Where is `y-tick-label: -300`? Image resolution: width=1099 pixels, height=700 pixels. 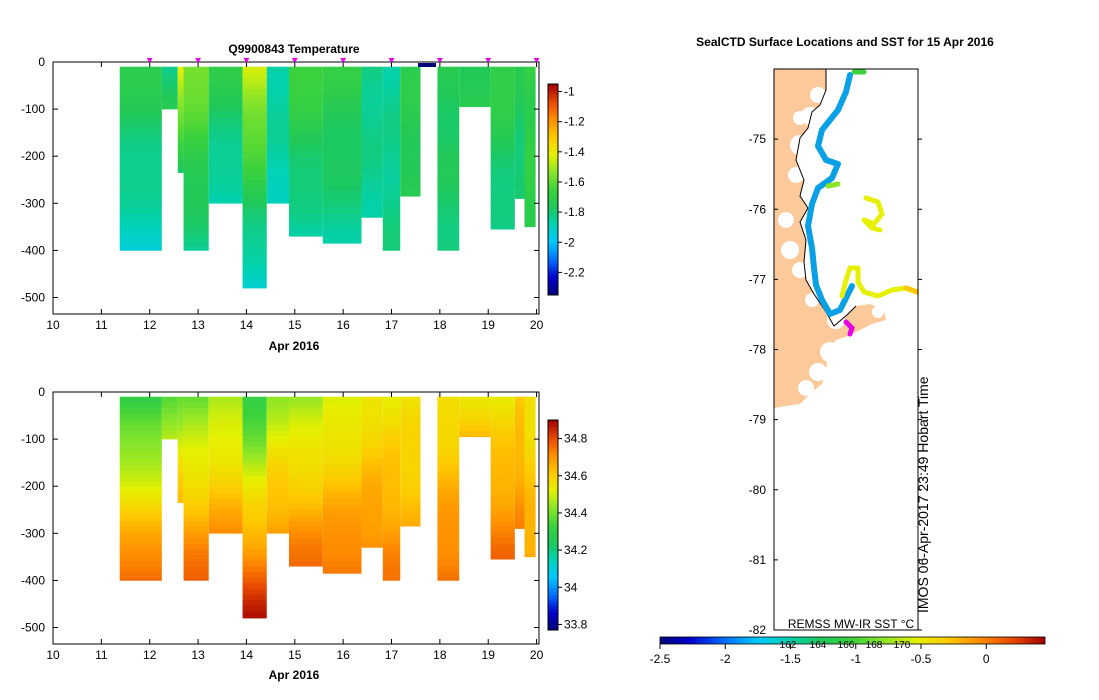
y-tick-label: -300 is located at coordinates (33, 203).